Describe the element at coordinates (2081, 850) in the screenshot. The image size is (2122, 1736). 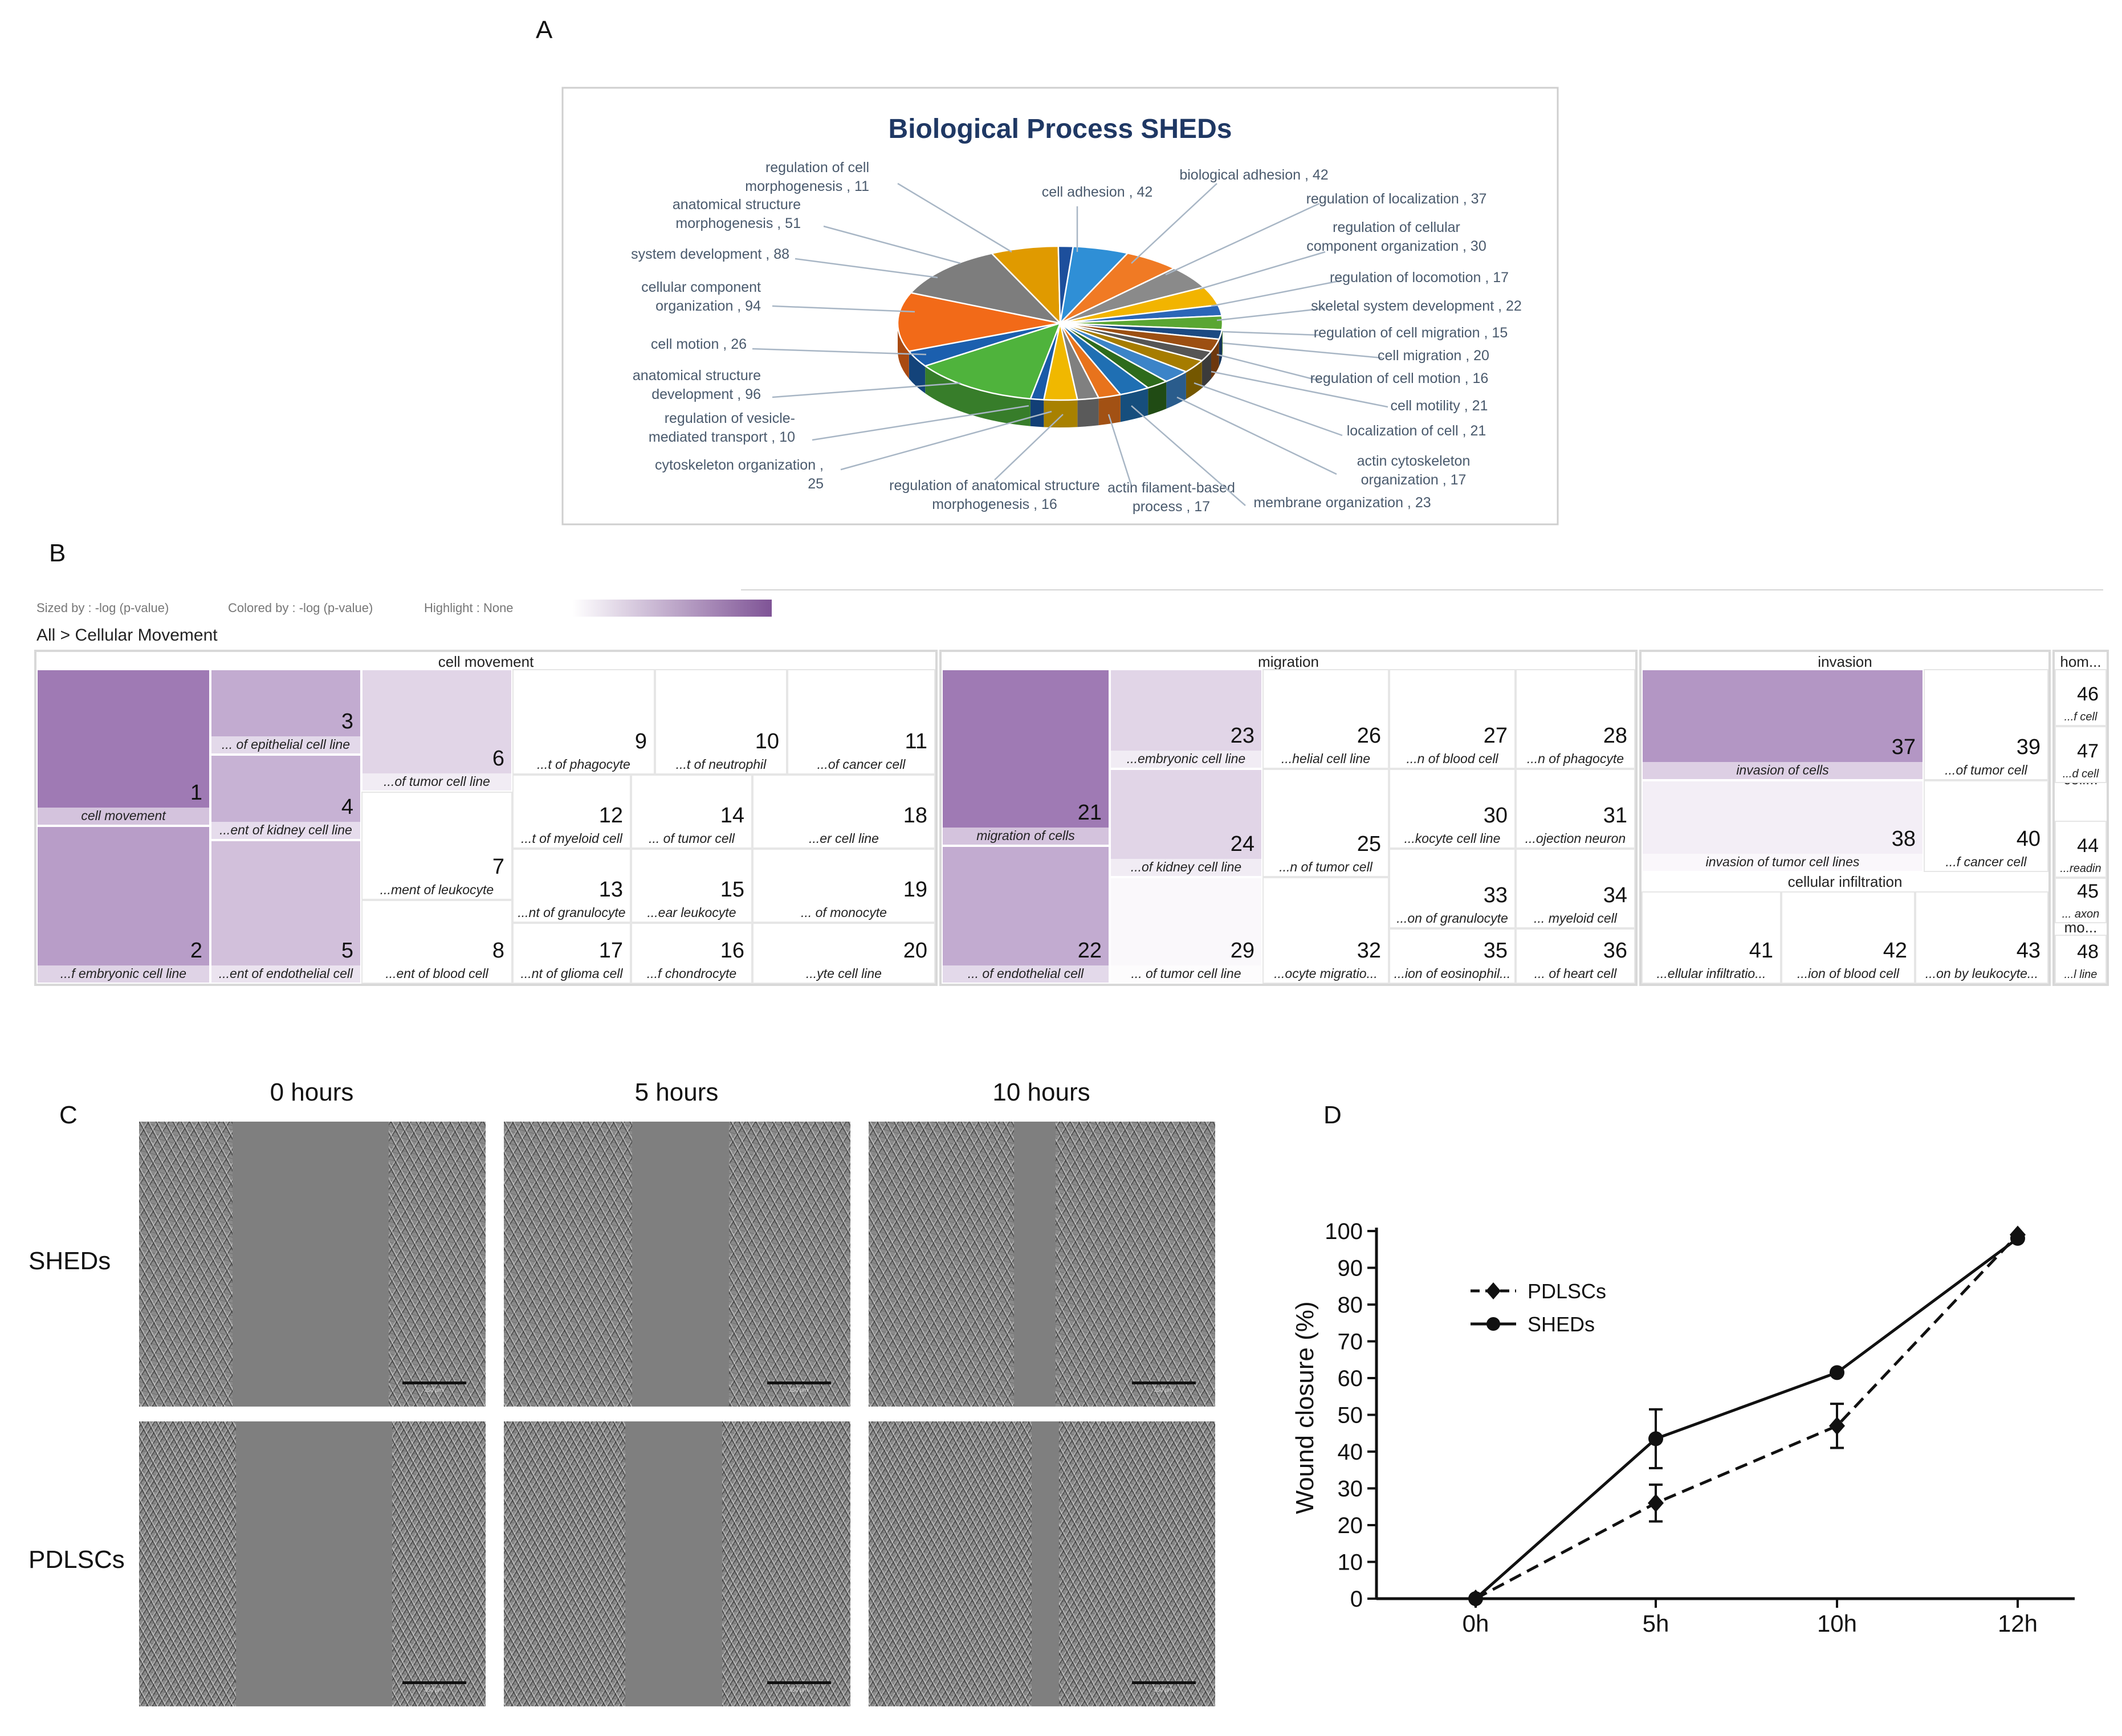
I see `treemap-cell-44: 44 ...readin` at that location.